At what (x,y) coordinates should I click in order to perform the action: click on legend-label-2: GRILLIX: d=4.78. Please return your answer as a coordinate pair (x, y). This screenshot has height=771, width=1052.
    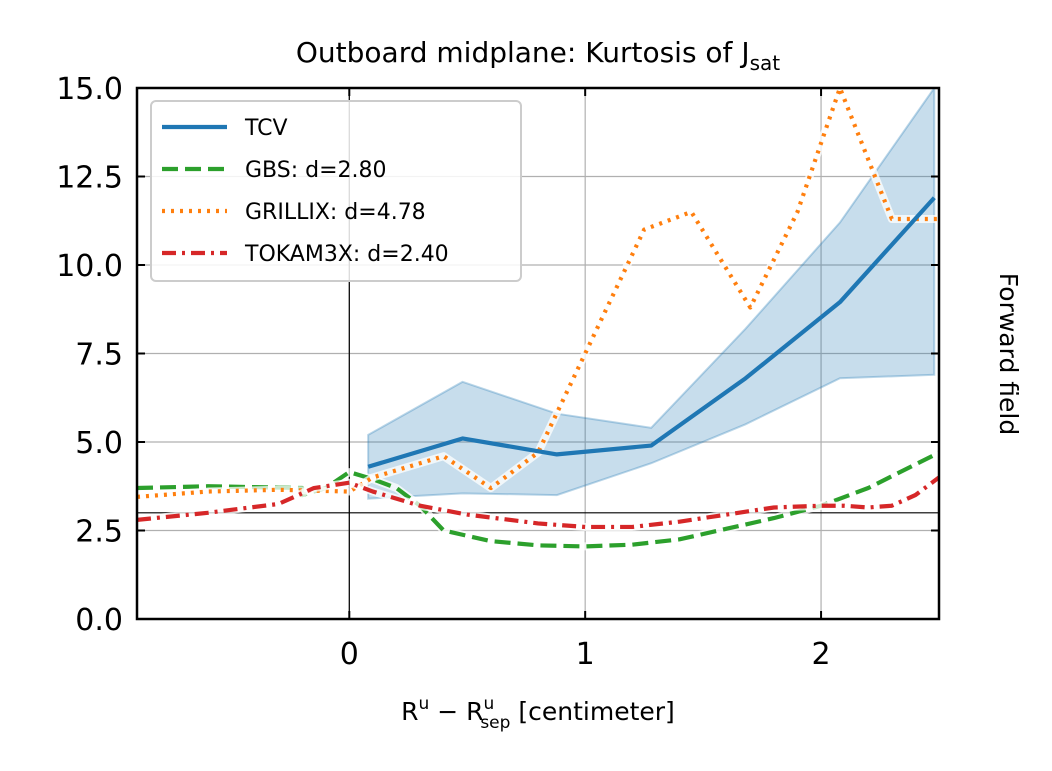
    Looking at the image, I should click on (335, 212).